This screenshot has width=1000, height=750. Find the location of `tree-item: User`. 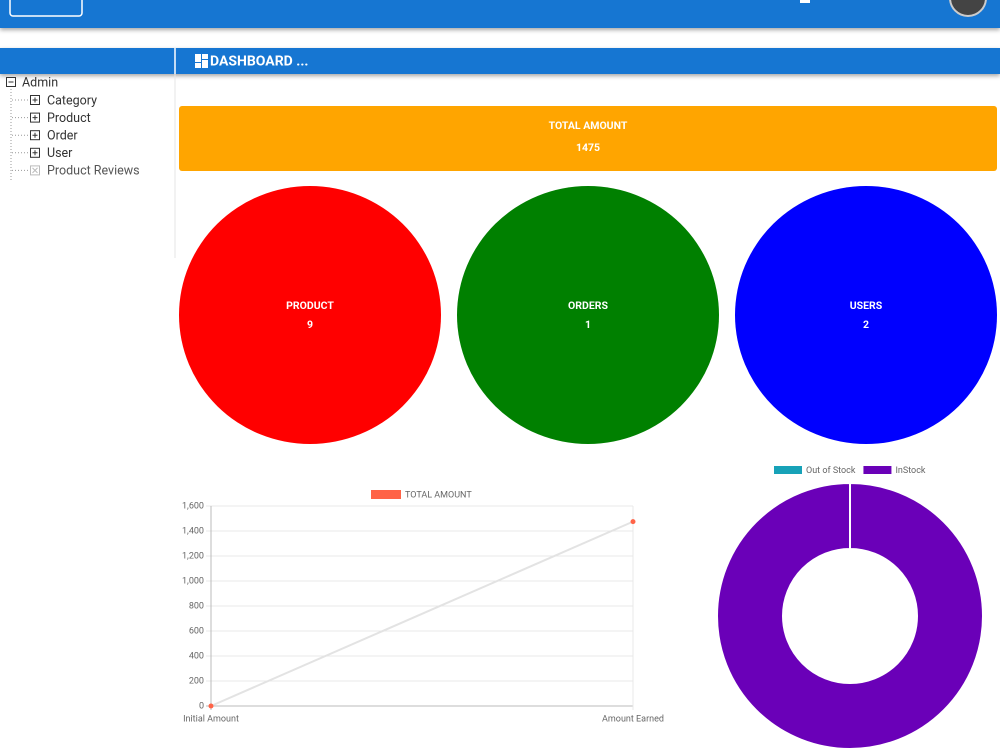

tree-item: User is located at coordinates (60, 153).